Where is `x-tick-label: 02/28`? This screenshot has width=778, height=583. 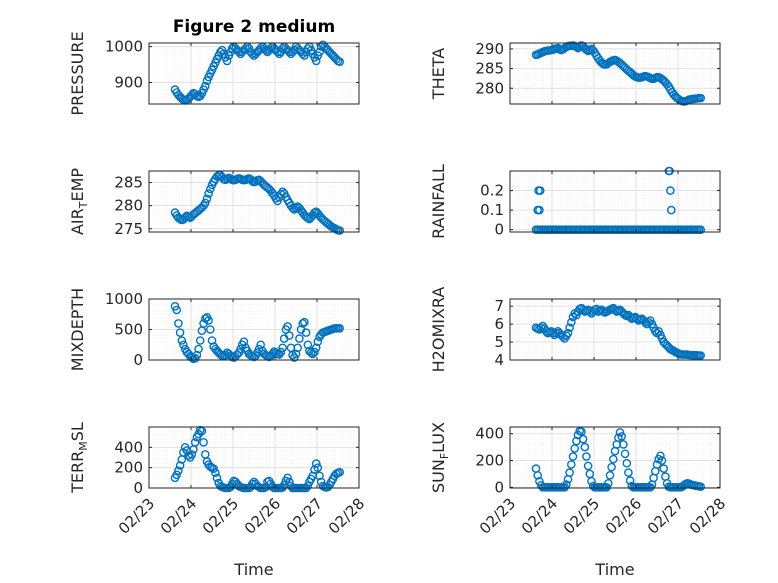 x-tick-label: 02/28 is located at coordinates (707, 515).